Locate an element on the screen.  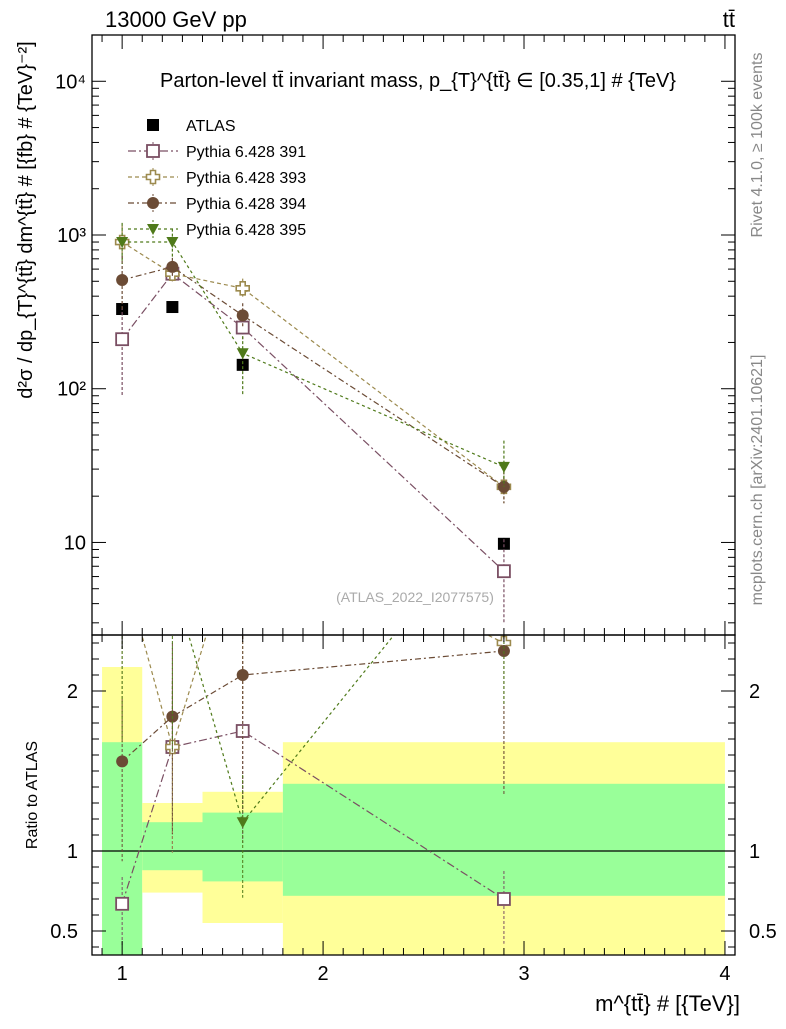
legend-item-pythia-6-428-391: Pythia 6.428 391 is located at coordinates (217, 151).